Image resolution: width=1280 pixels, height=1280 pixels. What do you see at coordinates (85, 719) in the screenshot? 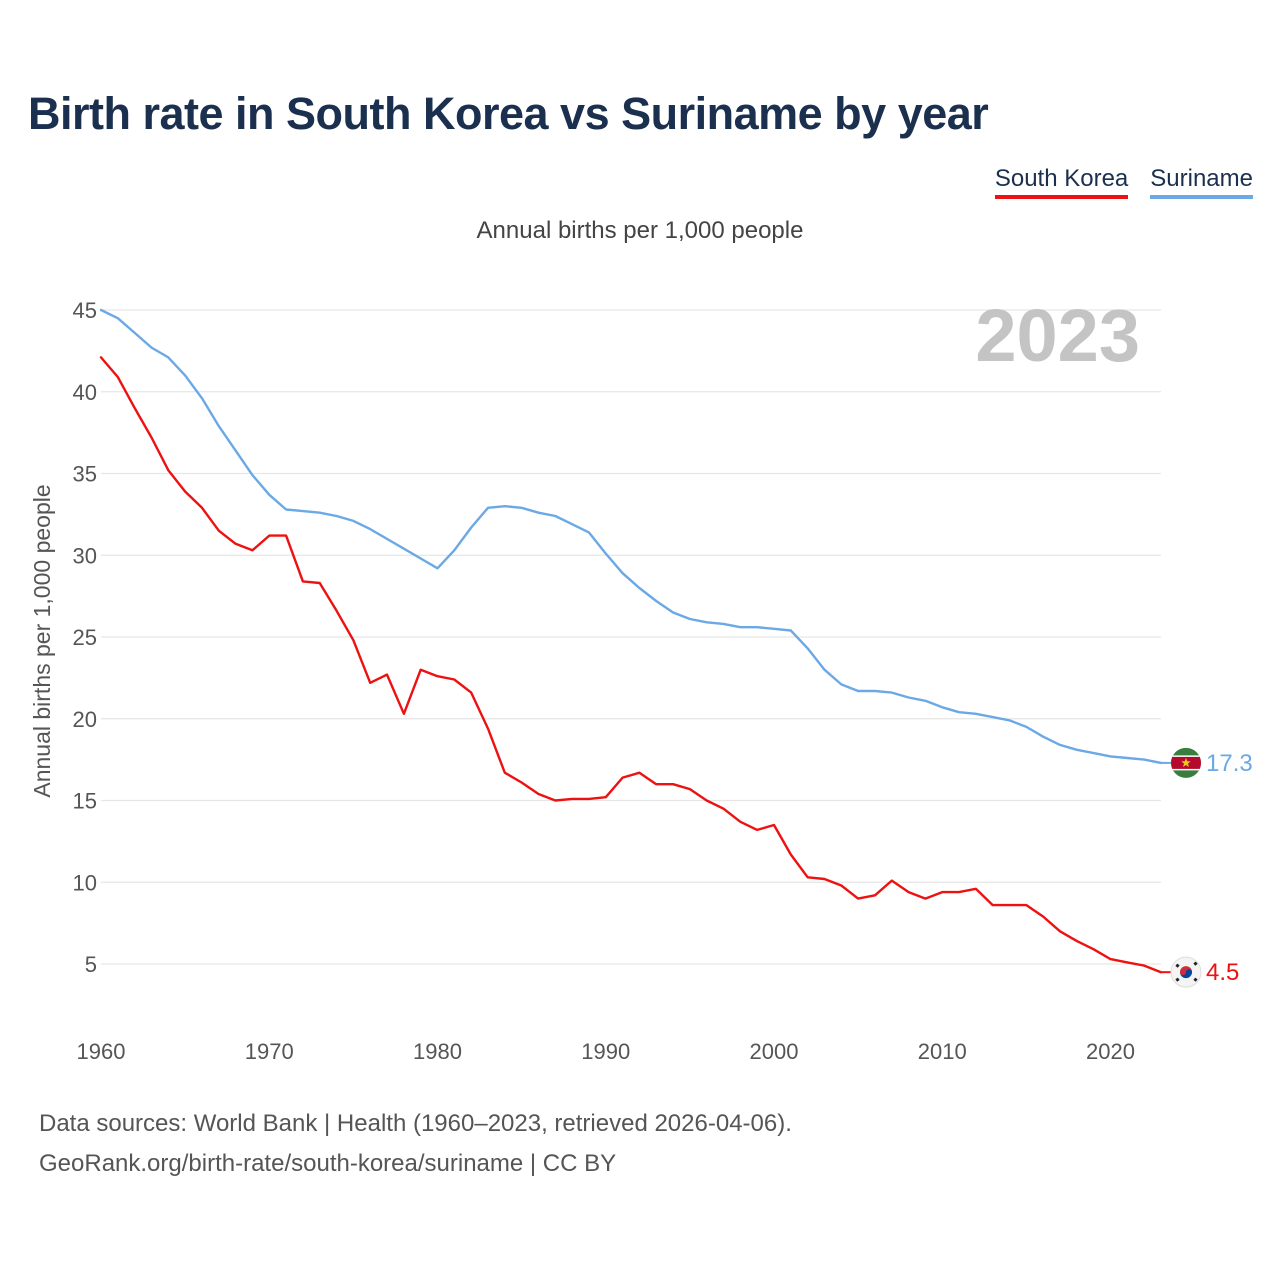
I see `y-tick-label: 20` at bounding box center [85, 719].